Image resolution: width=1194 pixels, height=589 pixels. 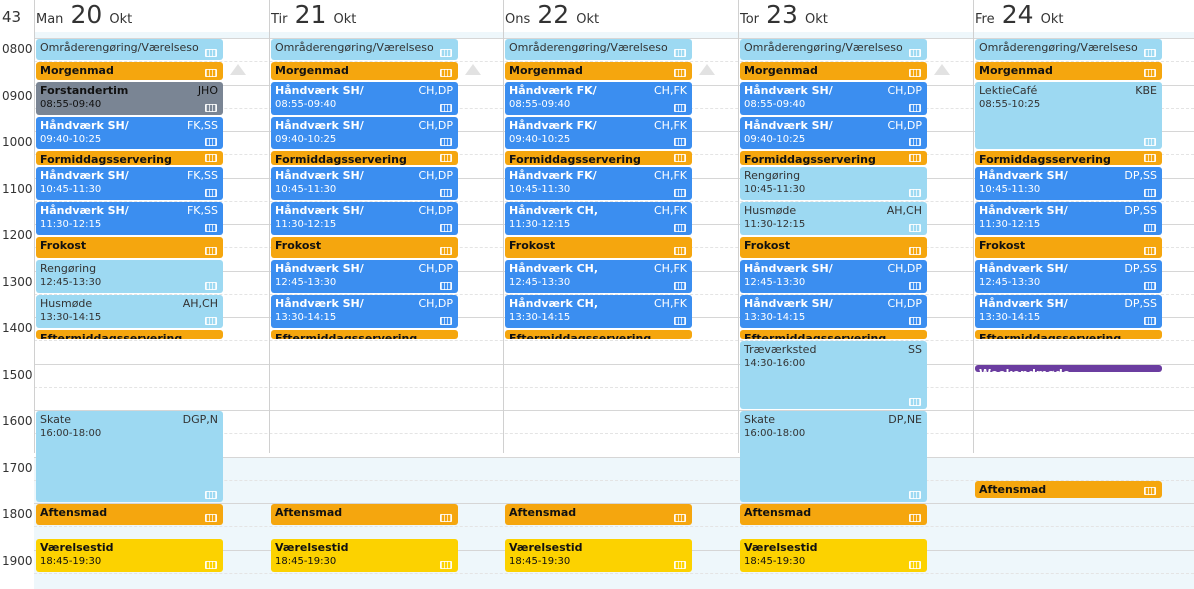 What do you see at coordinates (354, 47) in the screenshot?
I see `event-title: Områderengøring/Værelseso` at bounding box center [354, 47].